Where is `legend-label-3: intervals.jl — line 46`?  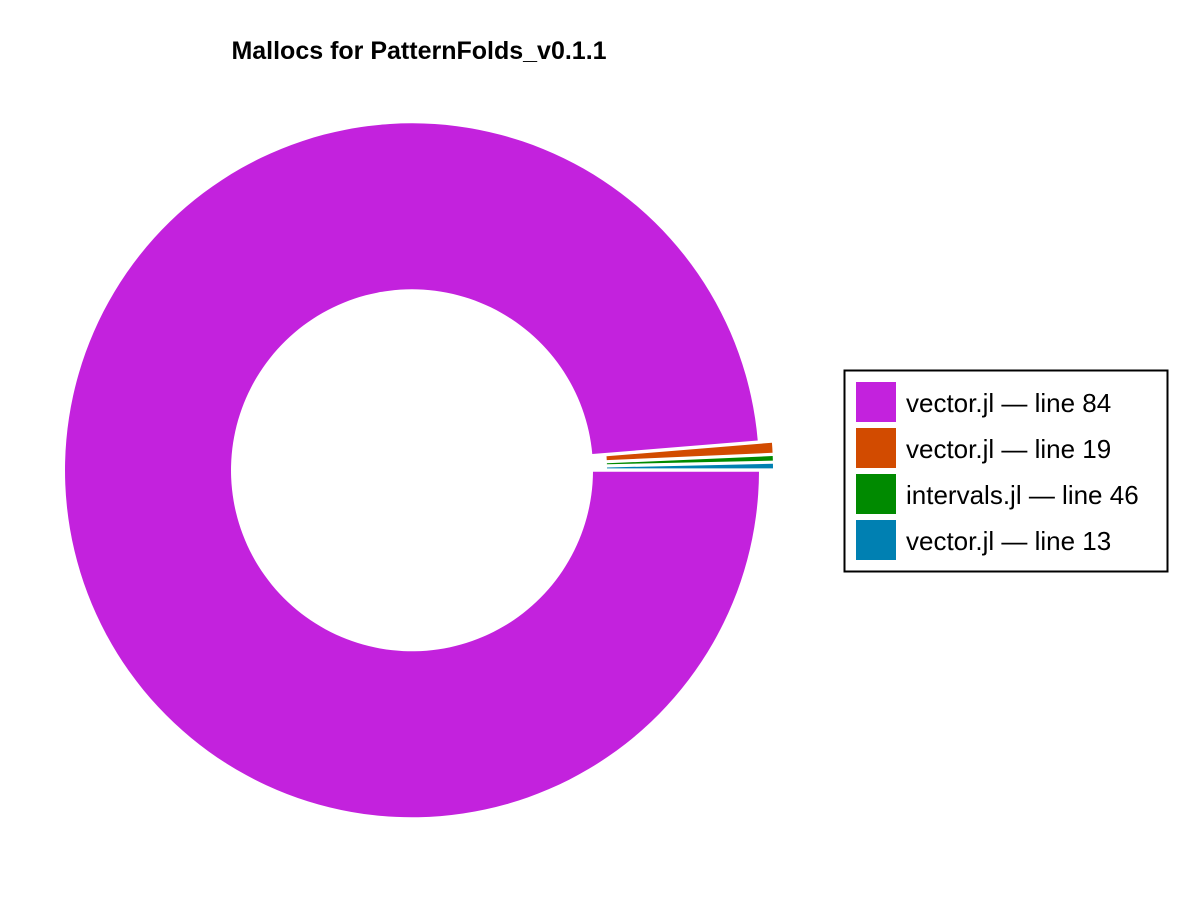 legend-label-3: intervals.jl — line 46 is located at coordinates (1022, 495).